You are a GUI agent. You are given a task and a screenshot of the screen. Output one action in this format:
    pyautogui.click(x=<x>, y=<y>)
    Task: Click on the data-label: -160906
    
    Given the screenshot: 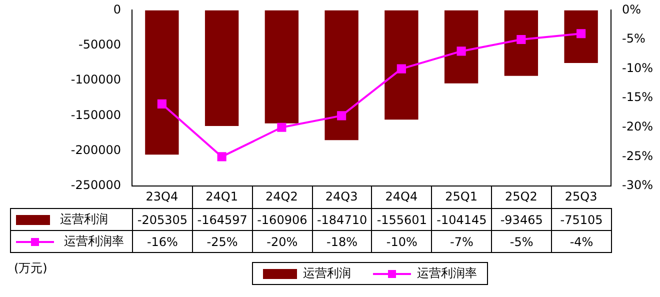 What is the action you would take?
    pyautogui.click(x=282, y=219)
    